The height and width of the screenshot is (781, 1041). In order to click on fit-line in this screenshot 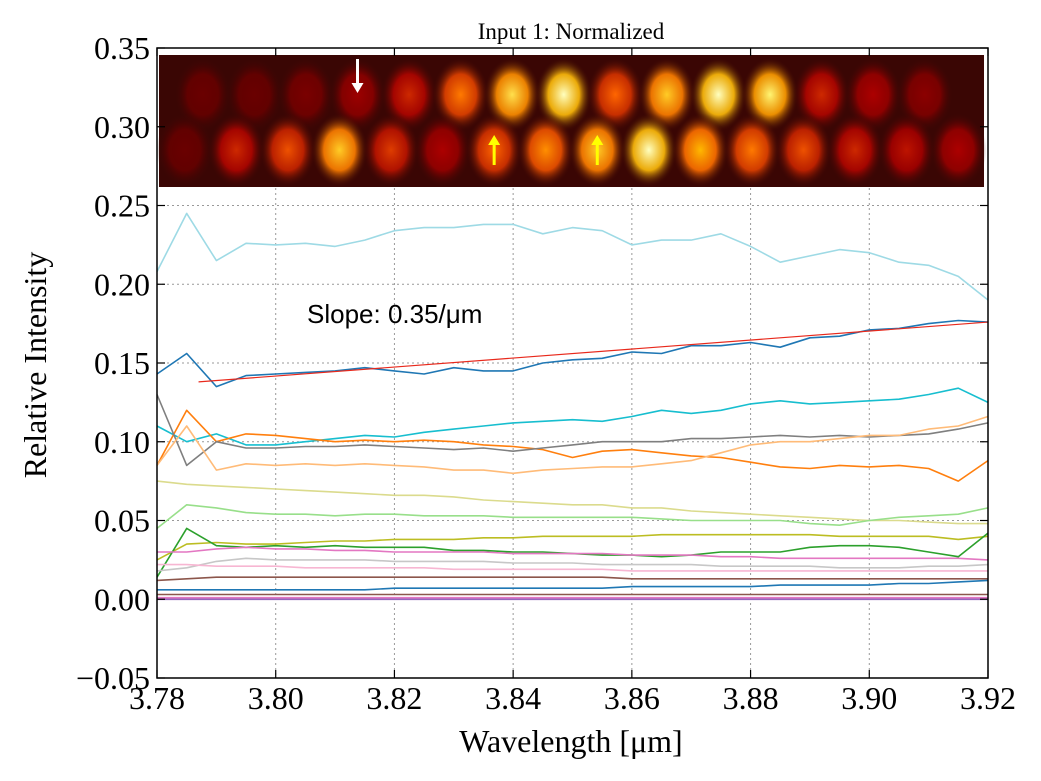, I will do `click(593, 352)`.